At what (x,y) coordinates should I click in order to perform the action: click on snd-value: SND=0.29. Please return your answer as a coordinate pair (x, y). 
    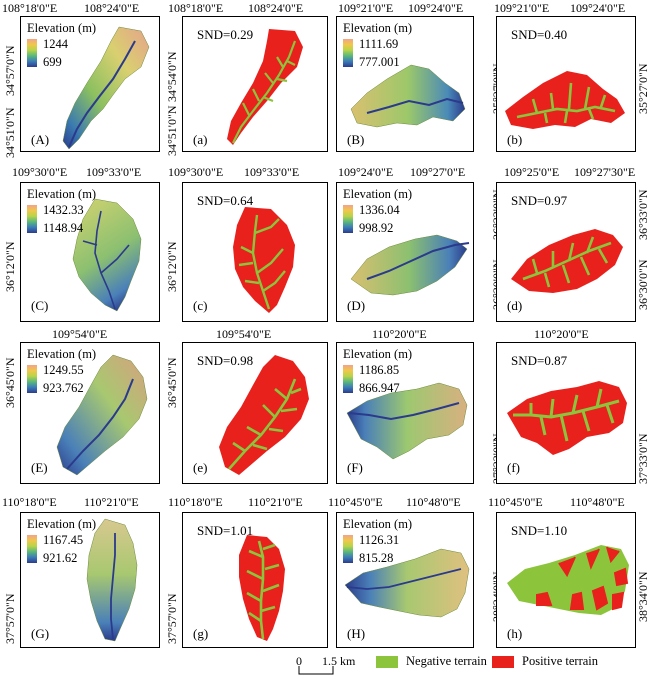
    Looking at the image, I should click on (225, 34).